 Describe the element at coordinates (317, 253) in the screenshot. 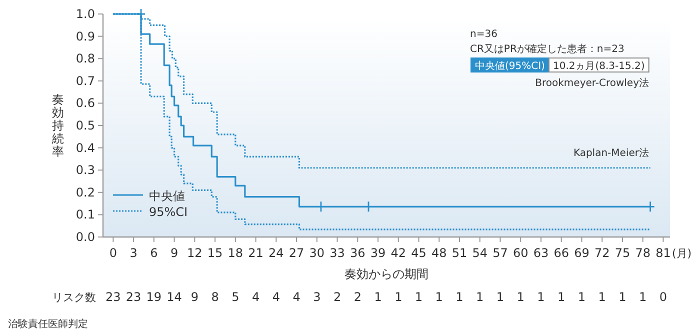

I see `x-tick-label: 30` at that location.